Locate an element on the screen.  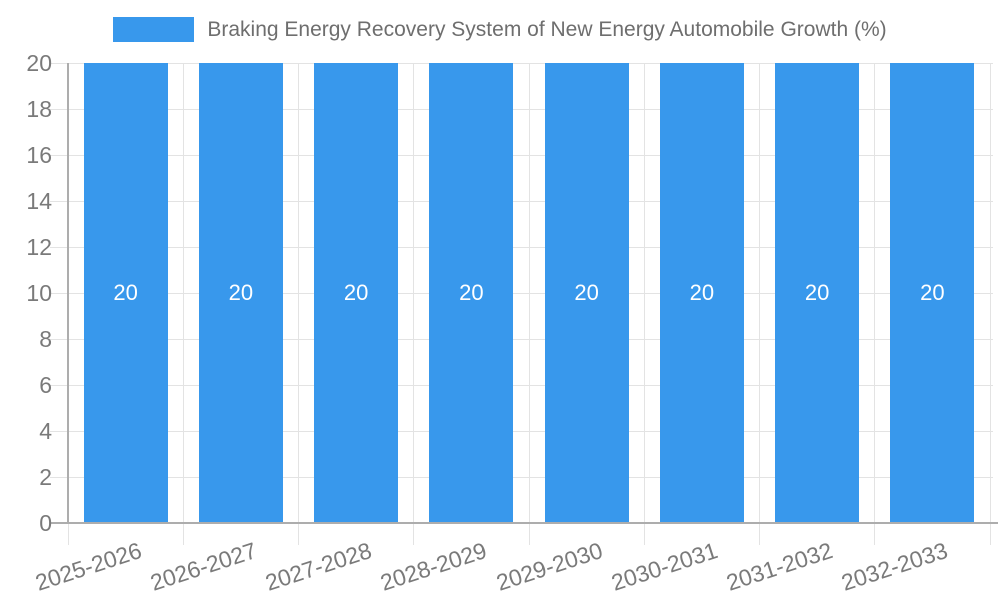
y-tick-label: 16 is located at coordinates (39, 155).